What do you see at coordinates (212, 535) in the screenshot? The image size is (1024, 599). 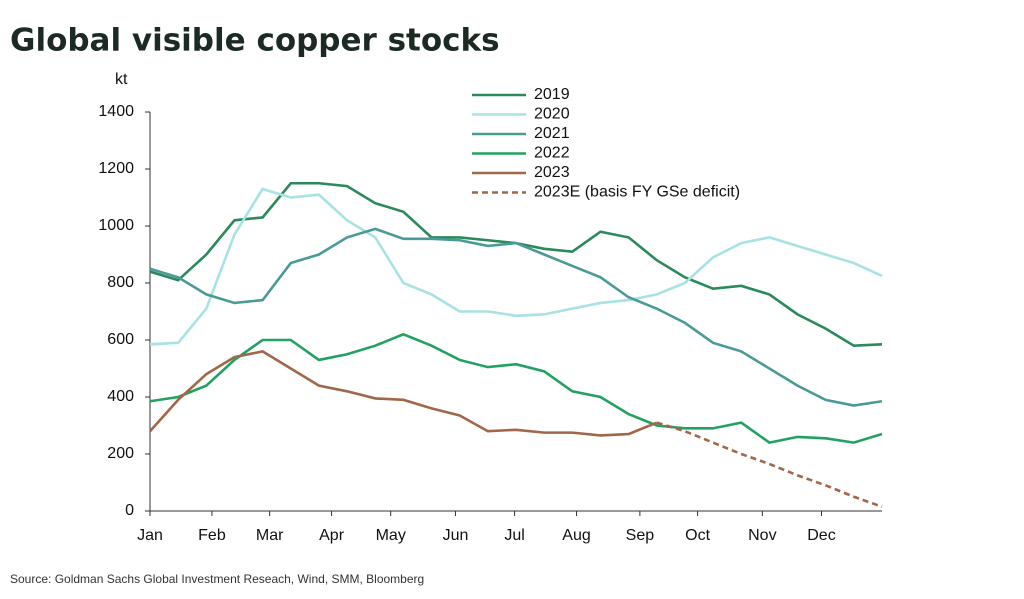 I see `x-tick-label: Feb` at bounding box center [212, 535].